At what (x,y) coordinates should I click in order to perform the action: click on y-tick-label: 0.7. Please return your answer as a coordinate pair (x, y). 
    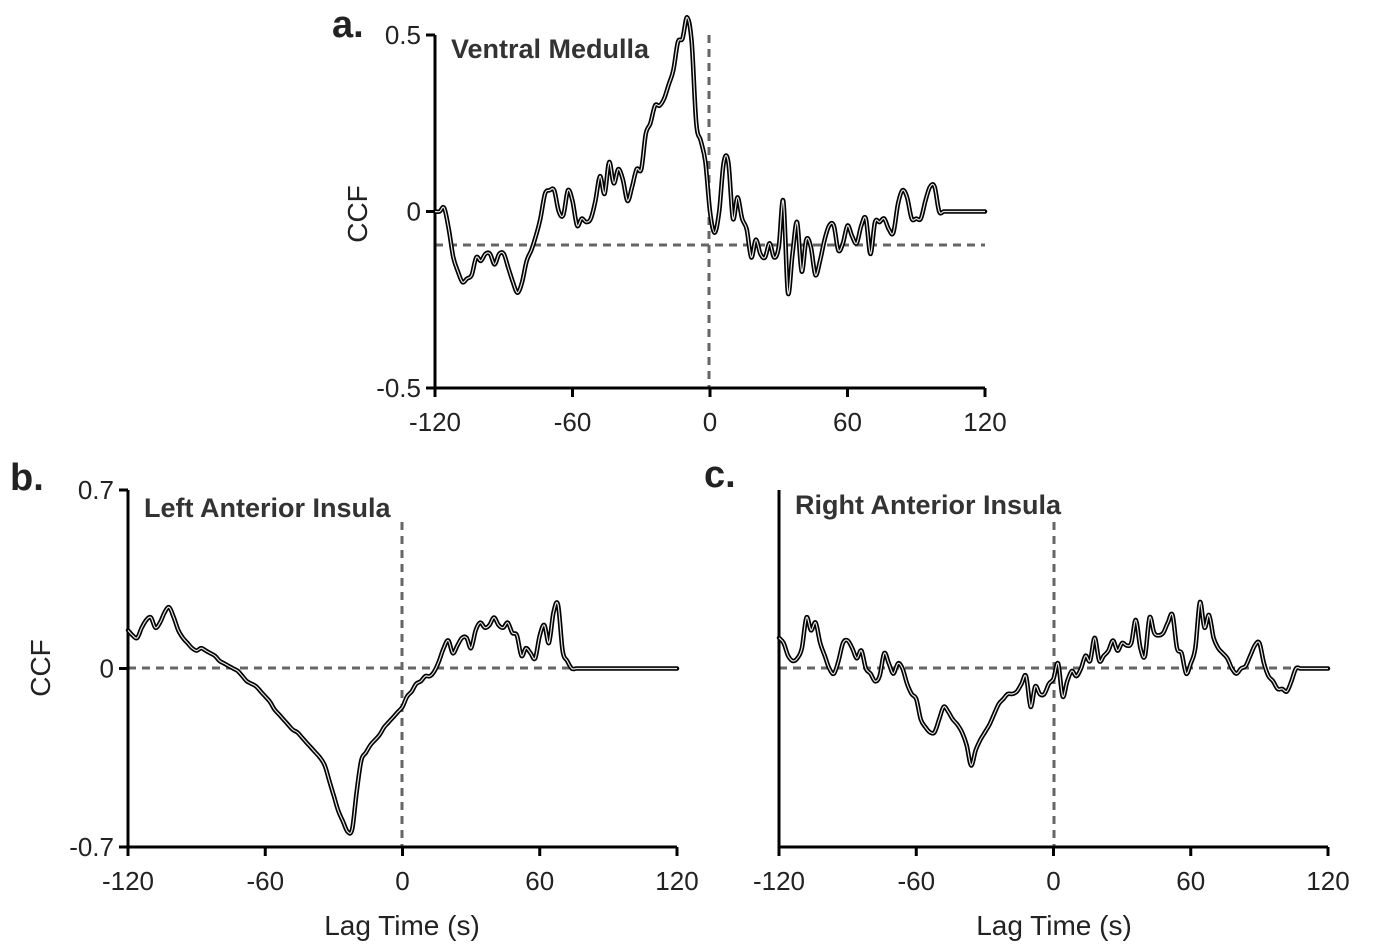
    Looking at the image, I should click on (96, 490).